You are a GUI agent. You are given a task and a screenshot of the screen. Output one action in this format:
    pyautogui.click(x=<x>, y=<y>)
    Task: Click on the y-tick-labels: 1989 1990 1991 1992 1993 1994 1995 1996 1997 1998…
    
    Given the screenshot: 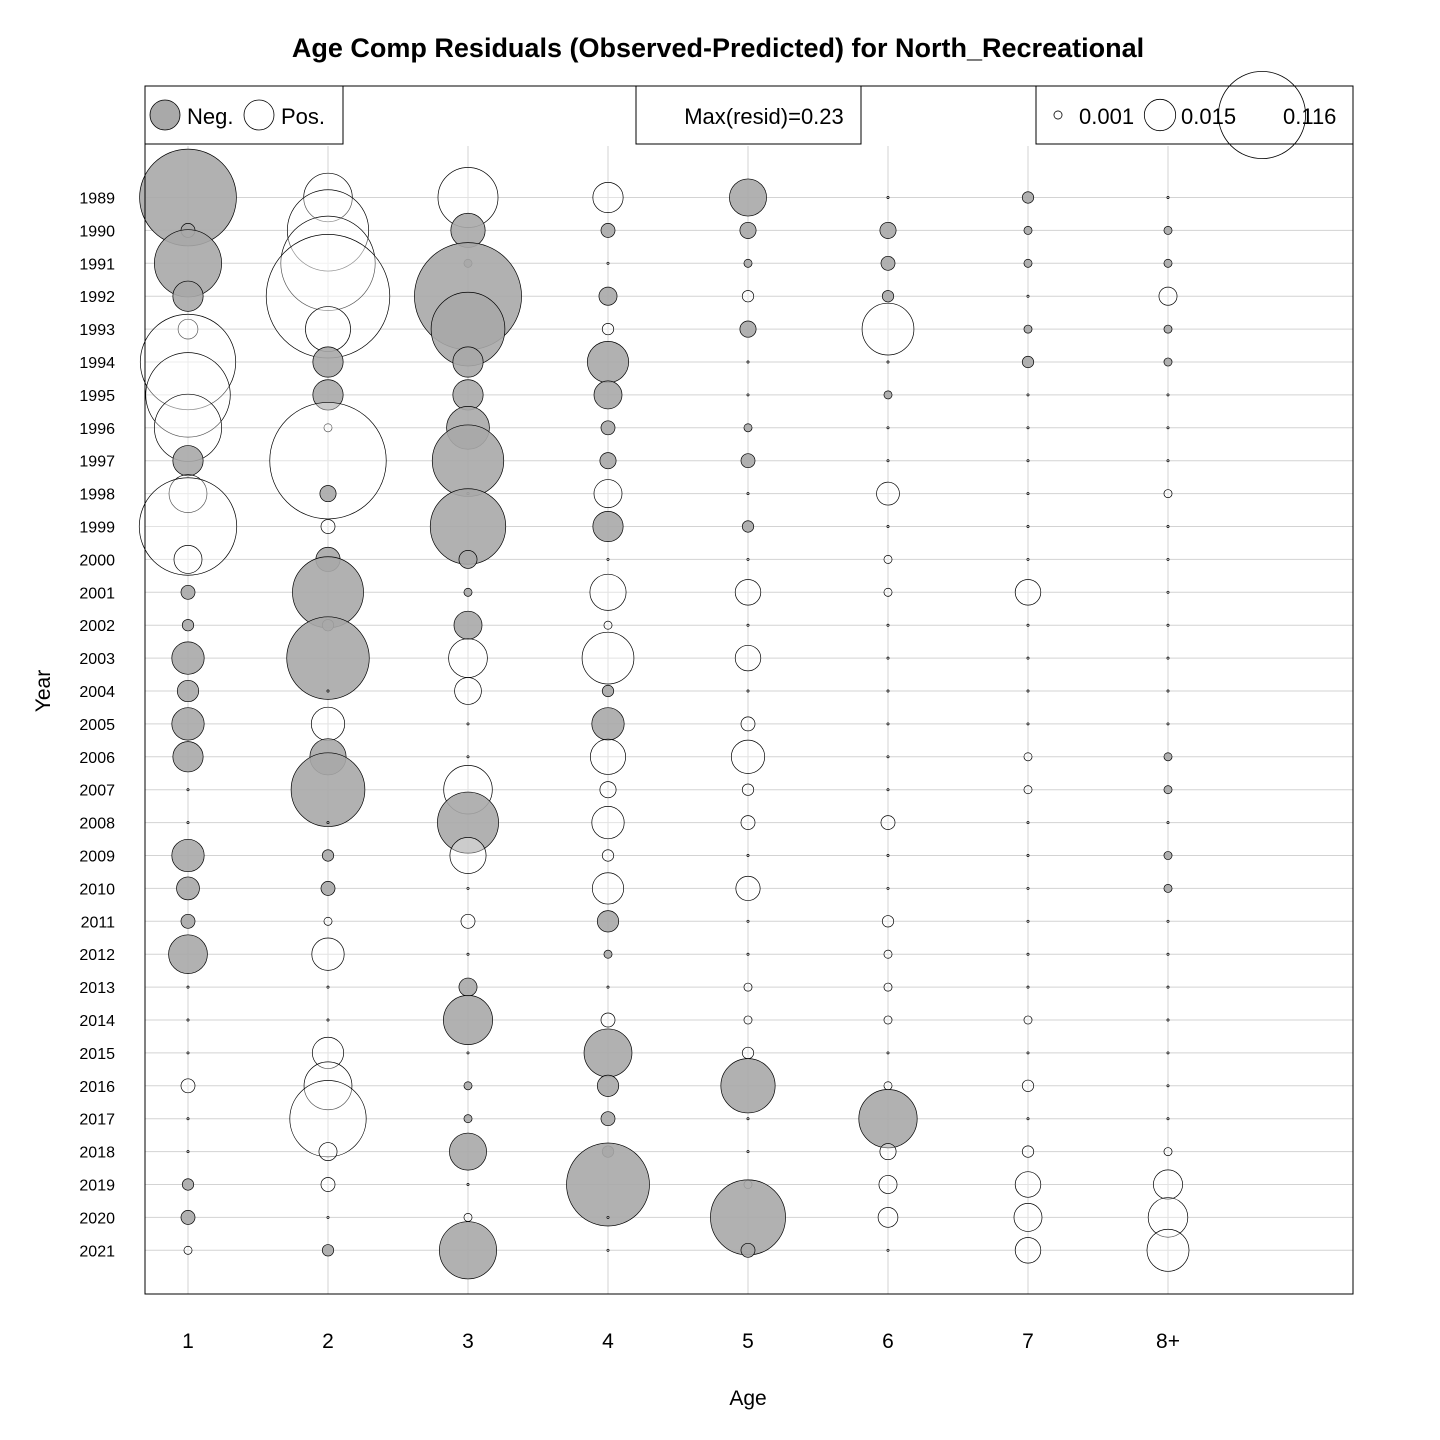 What is the action you would take?
    pyautogui.click(x=97, y=726)
    